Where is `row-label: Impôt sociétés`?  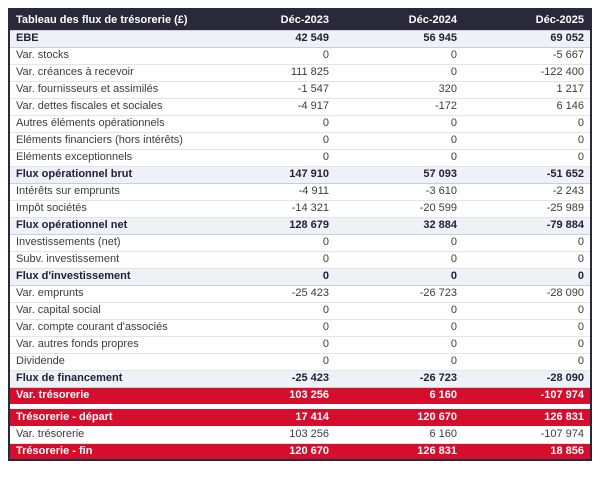
row-label: Impôt sociétés is located at coordinates (108, 209).